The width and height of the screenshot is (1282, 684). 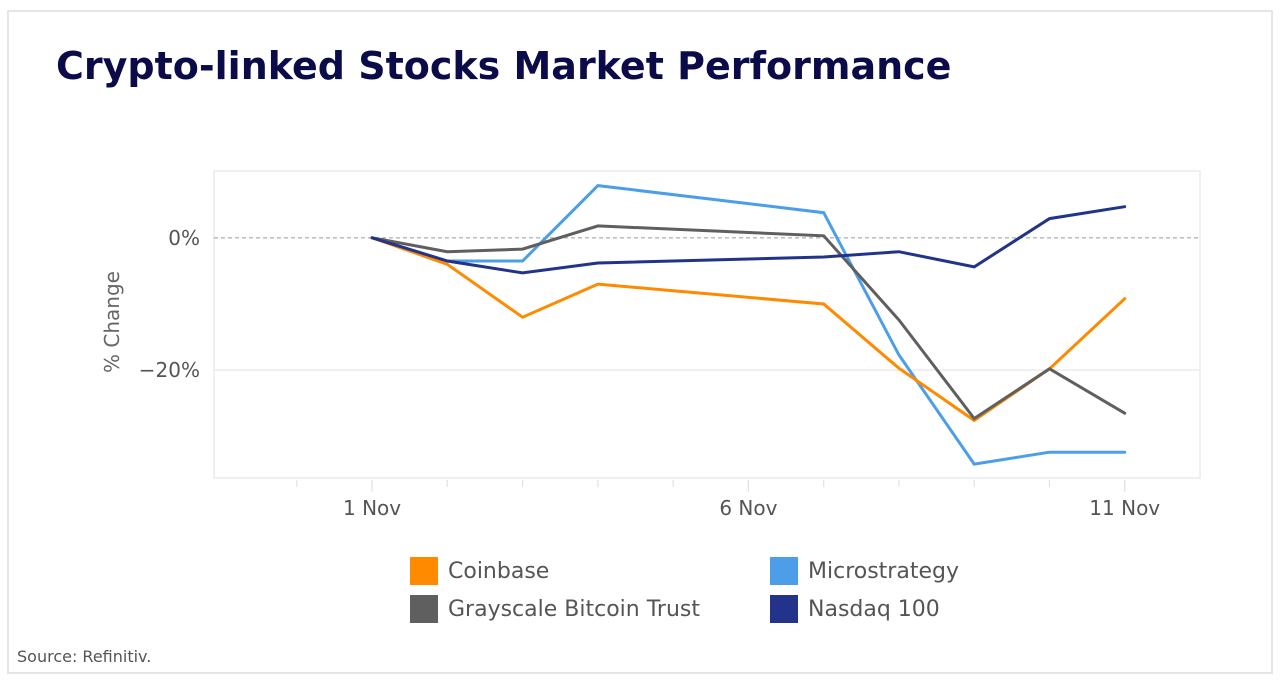 What do you see at coordinates (1124, 508) in the screenshot?
I see `x-tick-label: 11 Nov` at bounding box center [1124, 508].